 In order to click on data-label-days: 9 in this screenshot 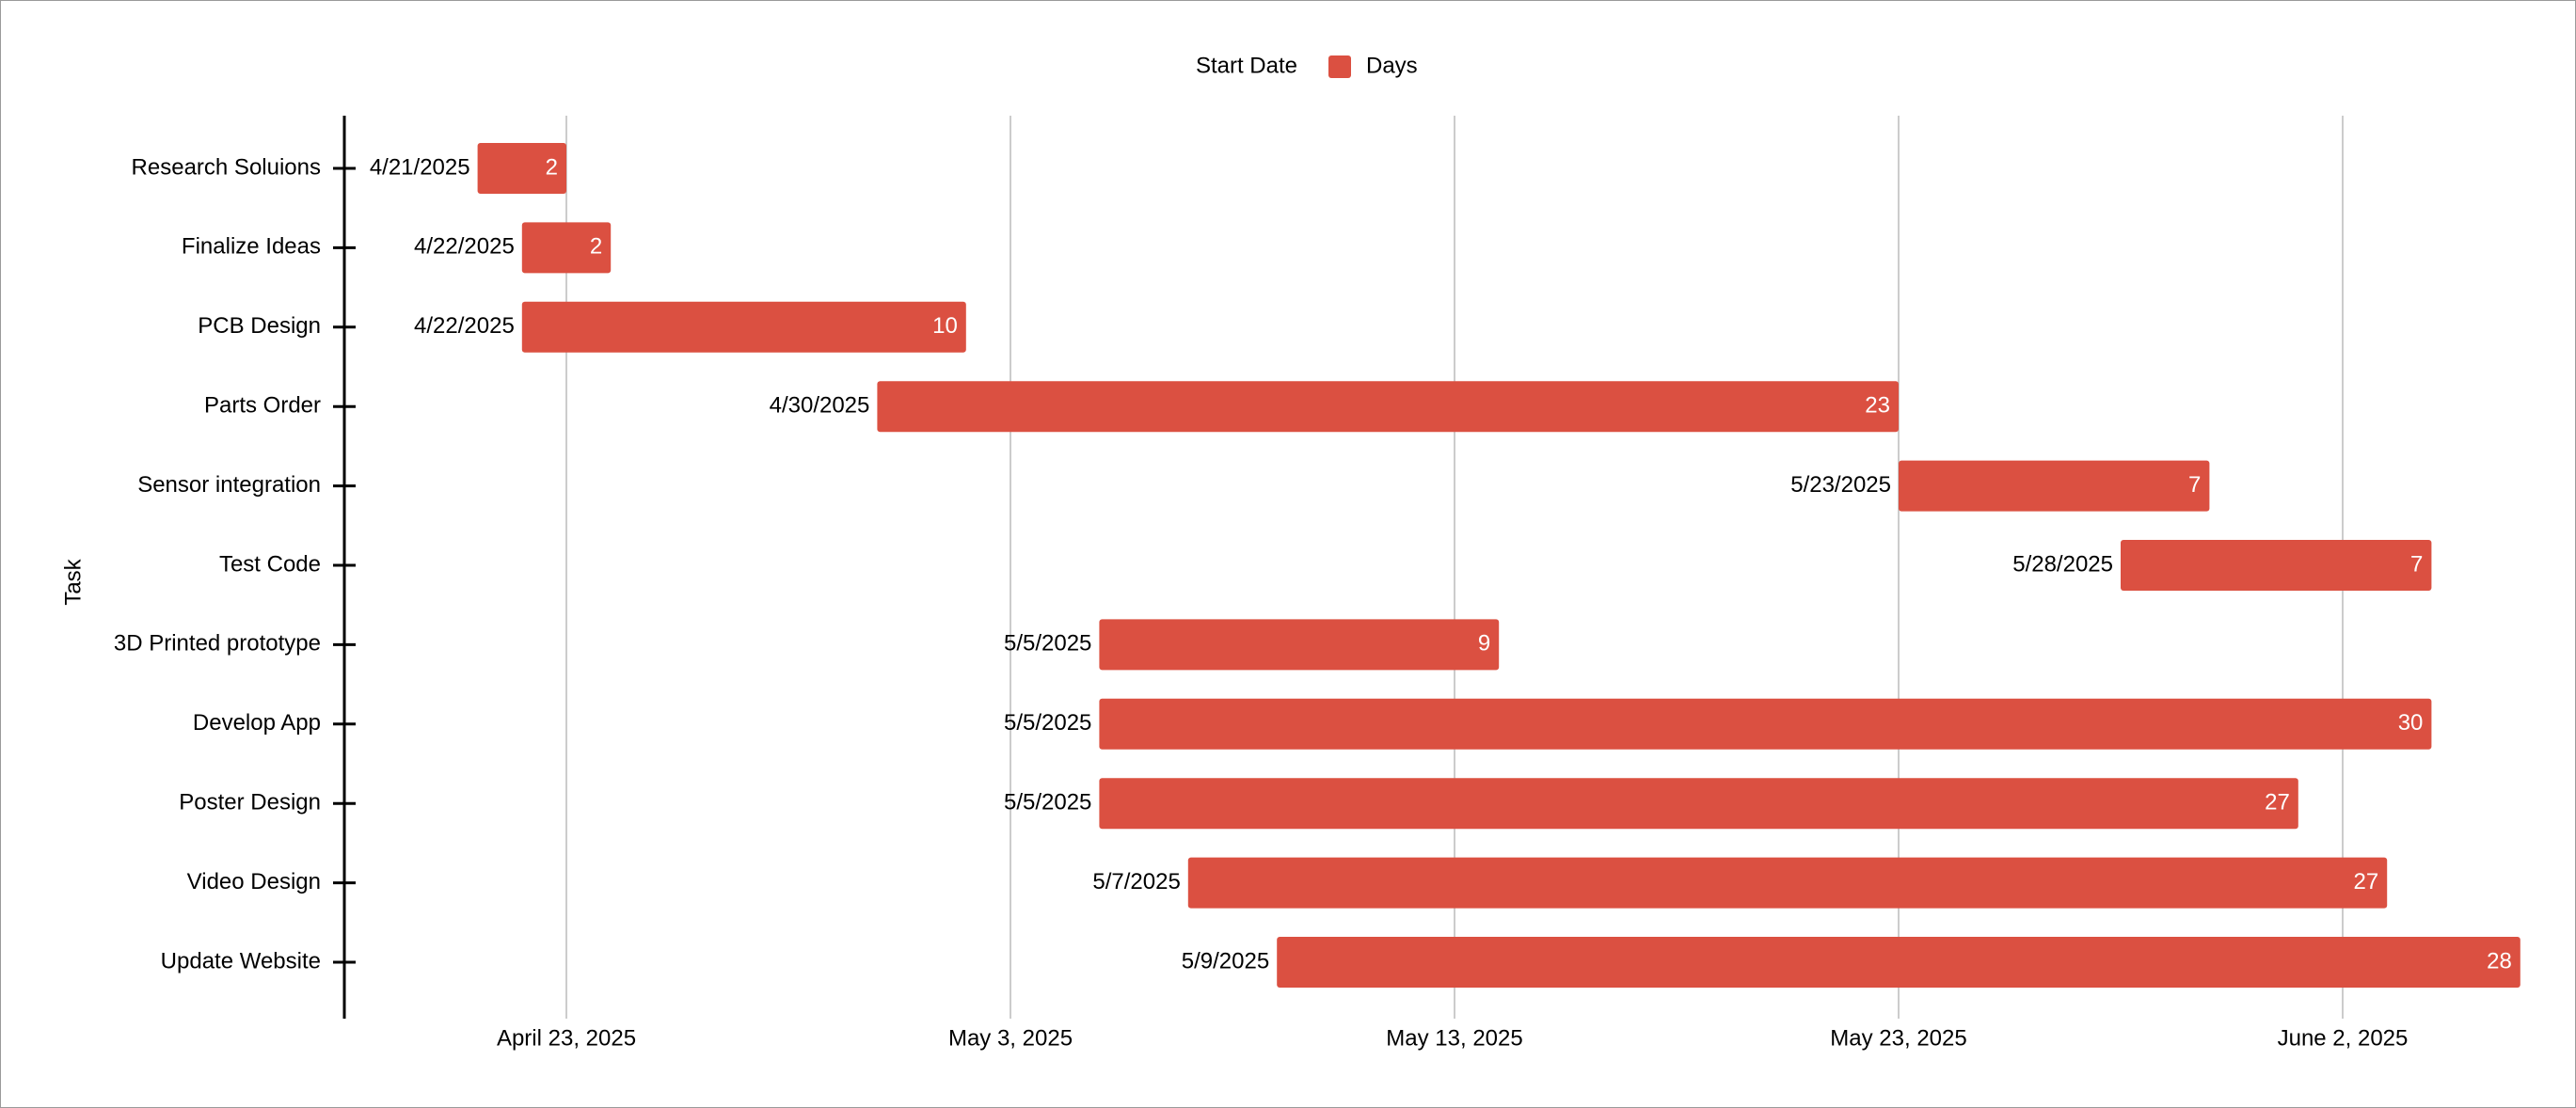, I will do `click(1484, 644)`.